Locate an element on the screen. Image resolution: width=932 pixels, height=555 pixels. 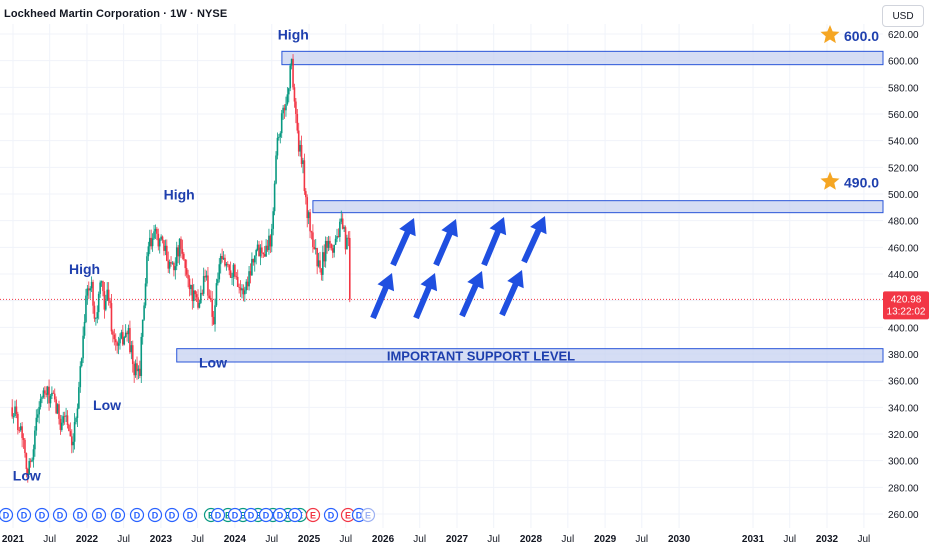
currency-button: USD is located at coordinates (903, 16).